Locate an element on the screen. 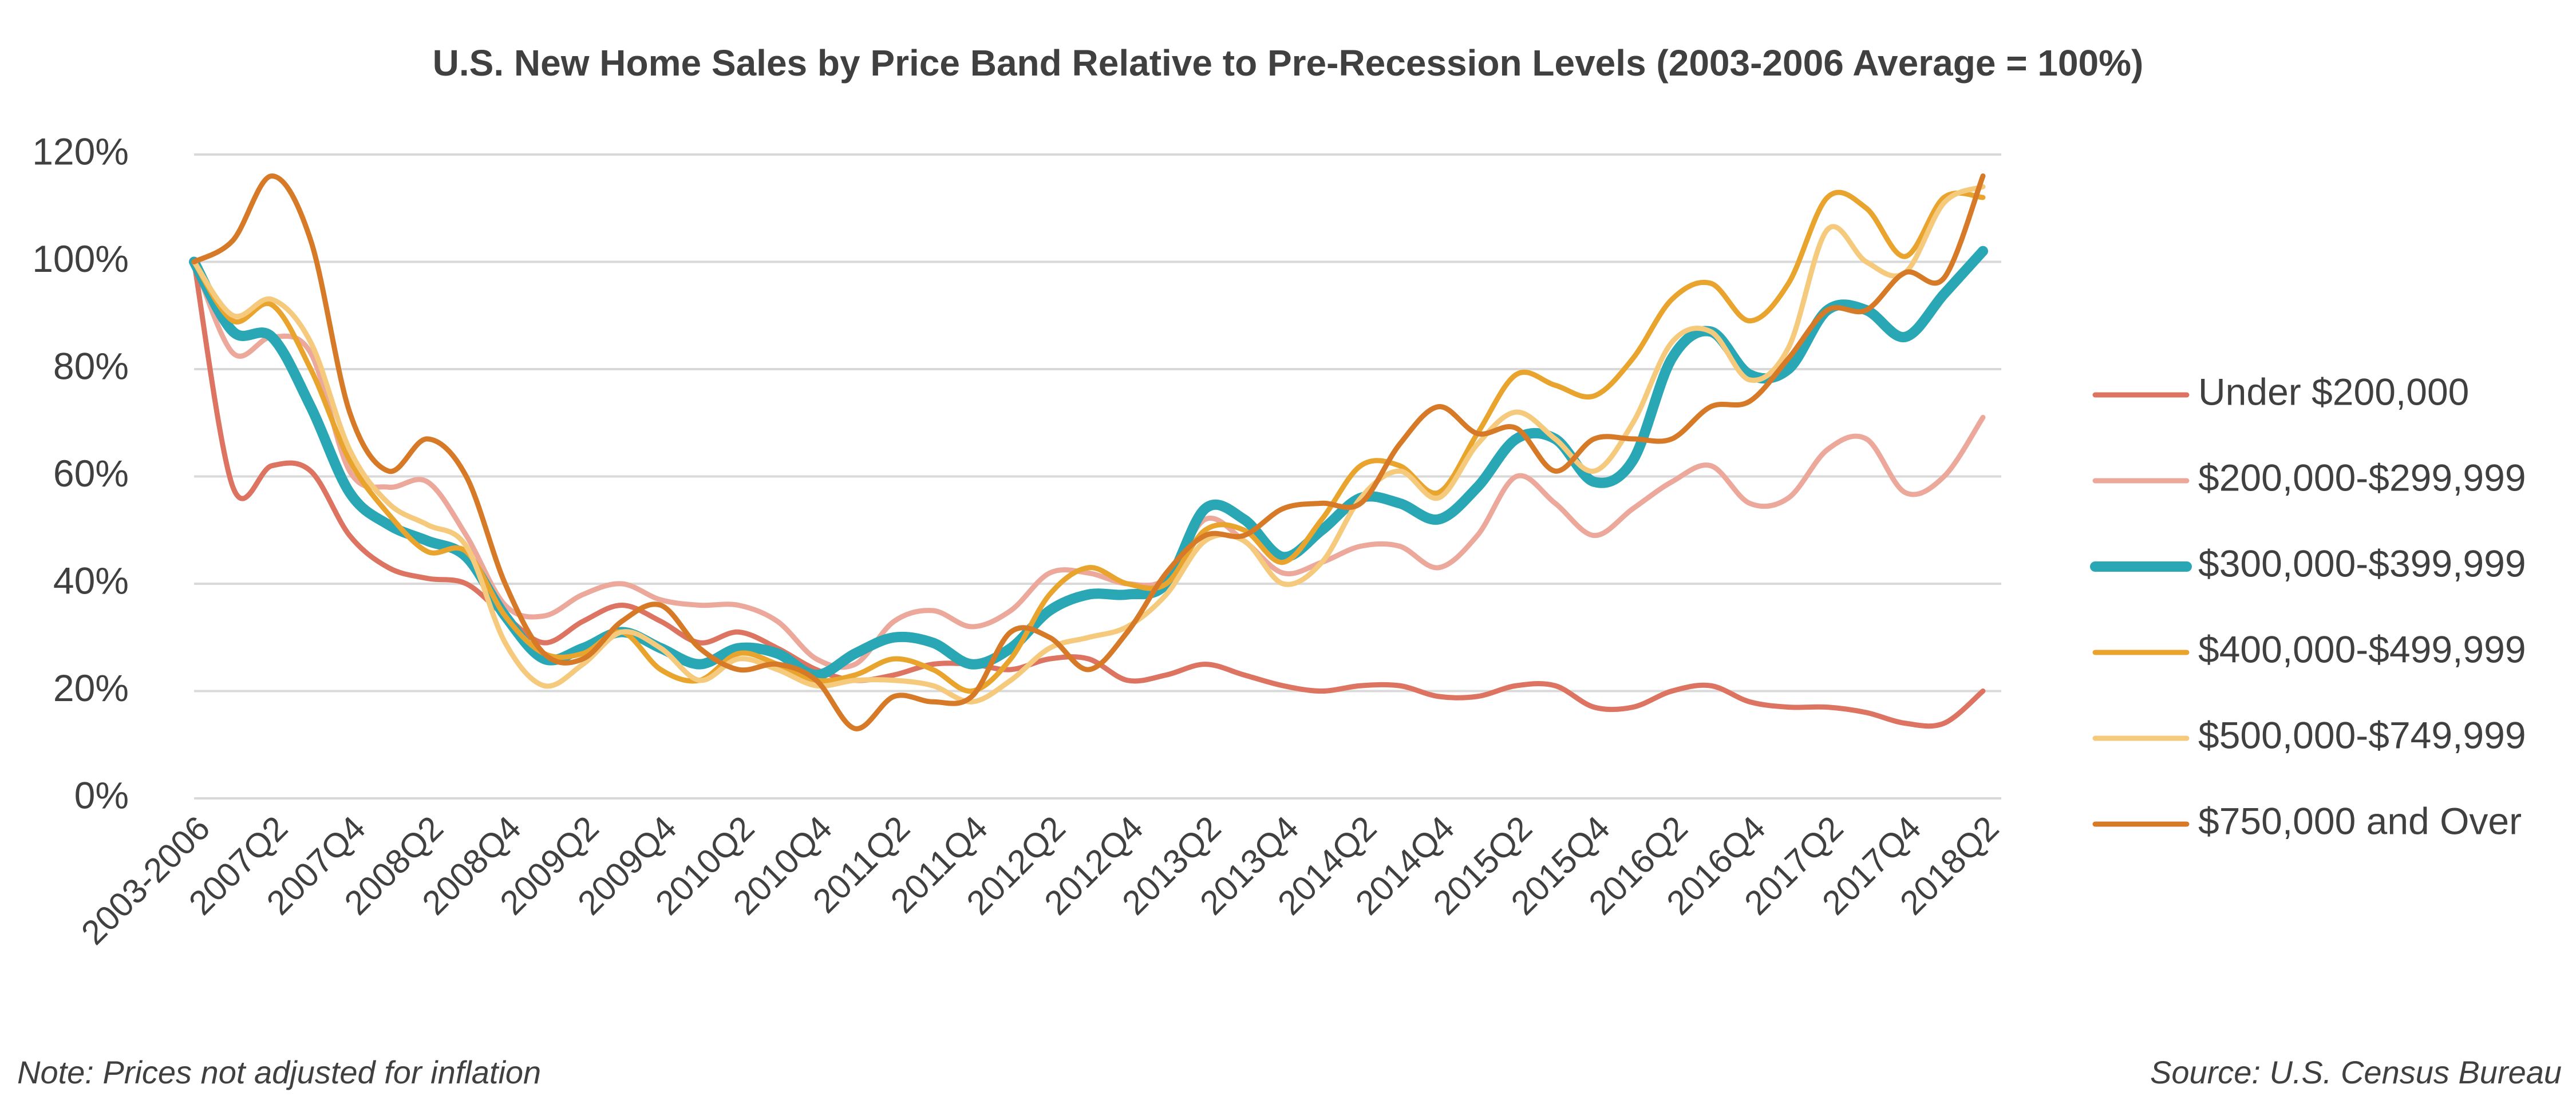 This screenshot has width=2576, height=1116. legend-label: $300,000-$399,999 is located at coordinates (2362, 563).